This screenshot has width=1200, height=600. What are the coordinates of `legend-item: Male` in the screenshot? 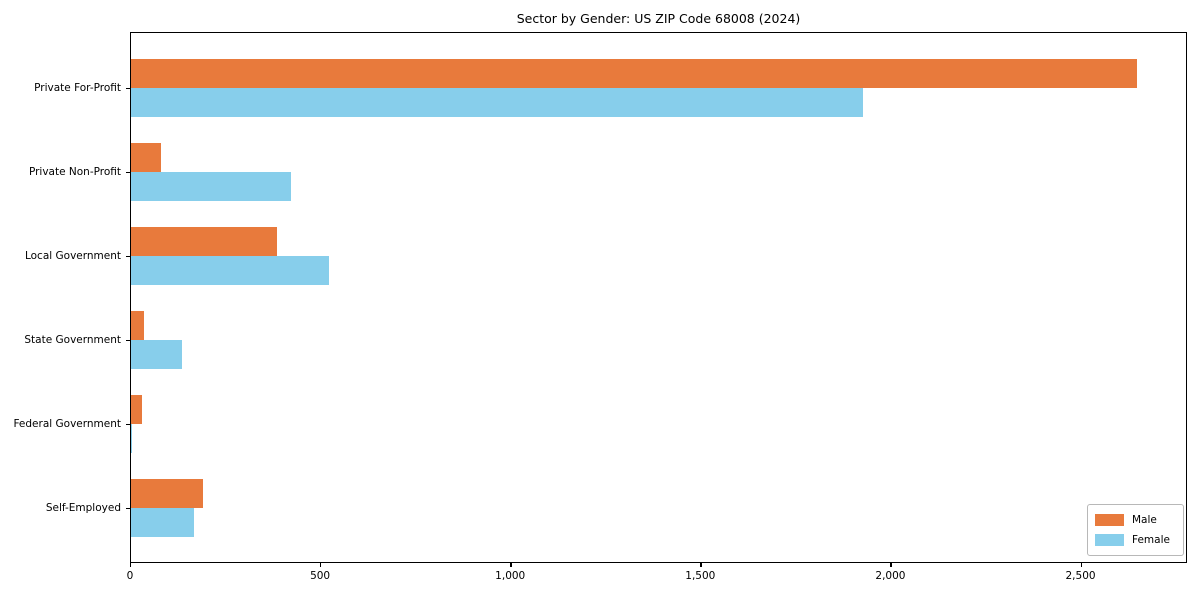 It's located at (1135, 520).